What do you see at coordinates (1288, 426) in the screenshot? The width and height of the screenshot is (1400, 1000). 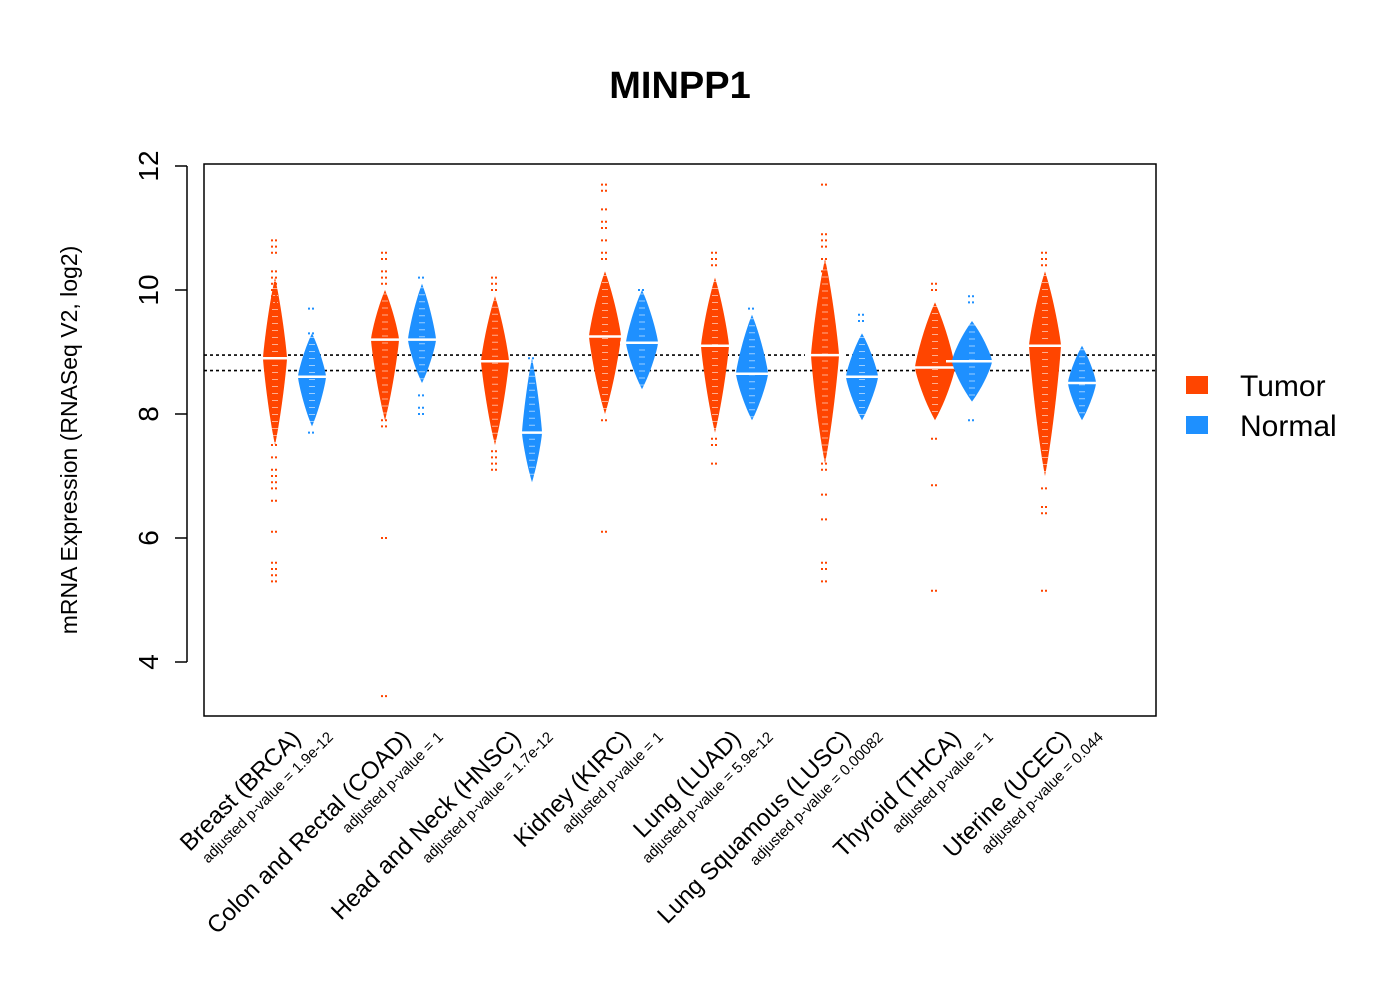 I see `legend-label: Normal` at bounding box center [1288, 426].